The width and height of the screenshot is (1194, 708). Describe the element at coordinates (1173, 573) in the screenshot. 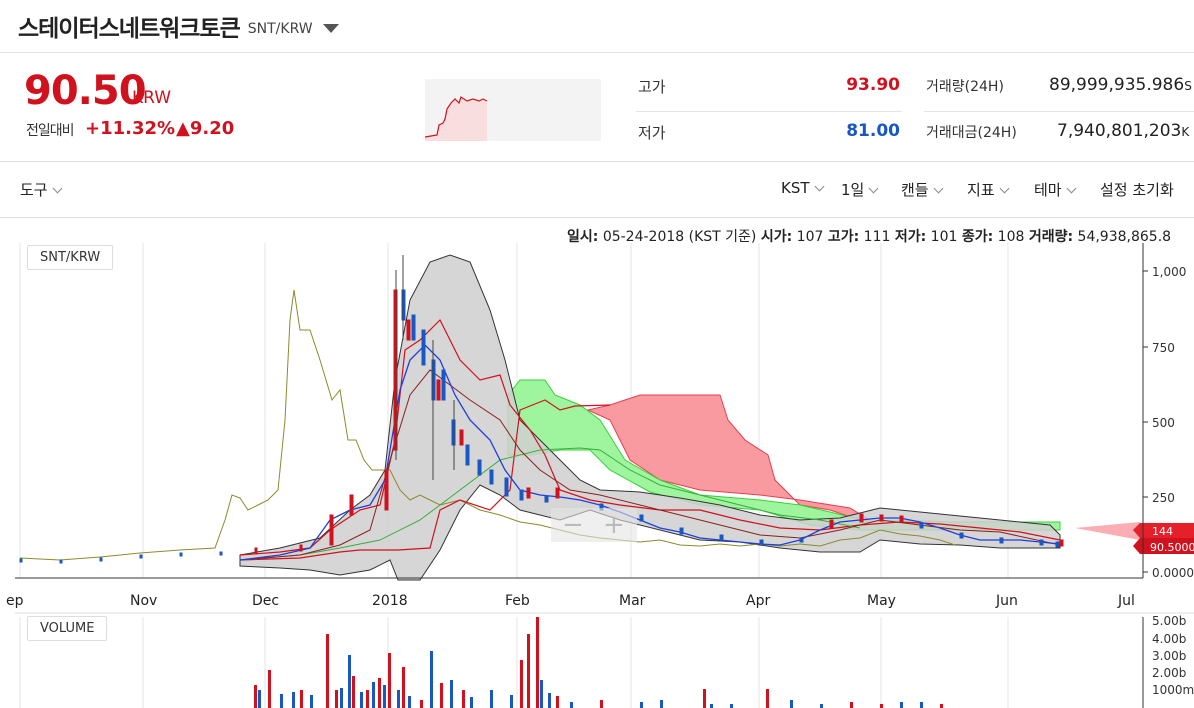

I see `y-tick-label: 0.00000` at that location.